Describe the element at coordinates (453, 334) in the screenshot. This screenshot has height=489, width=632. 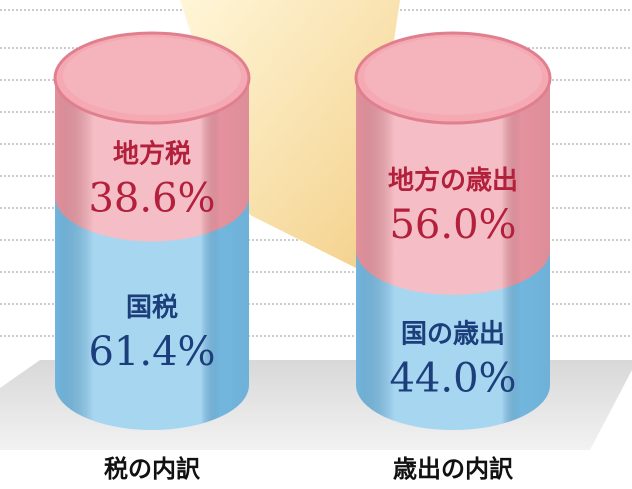
I see `segment-name: 国の歳出` at that location.